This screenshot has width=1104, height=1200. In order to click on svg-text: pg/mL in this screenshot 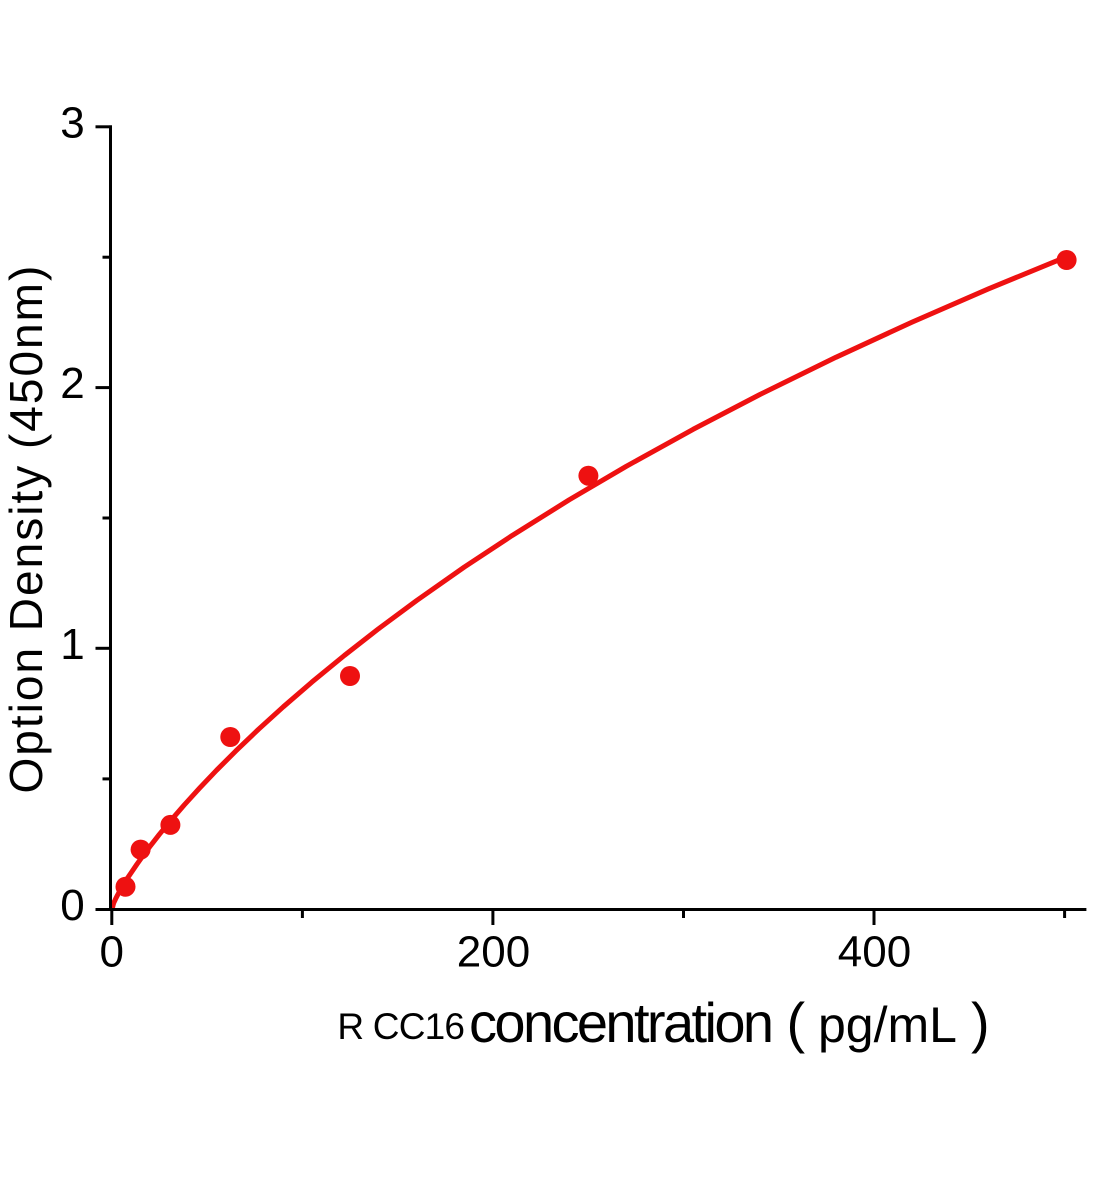, I will do `click(887, 1025)`.